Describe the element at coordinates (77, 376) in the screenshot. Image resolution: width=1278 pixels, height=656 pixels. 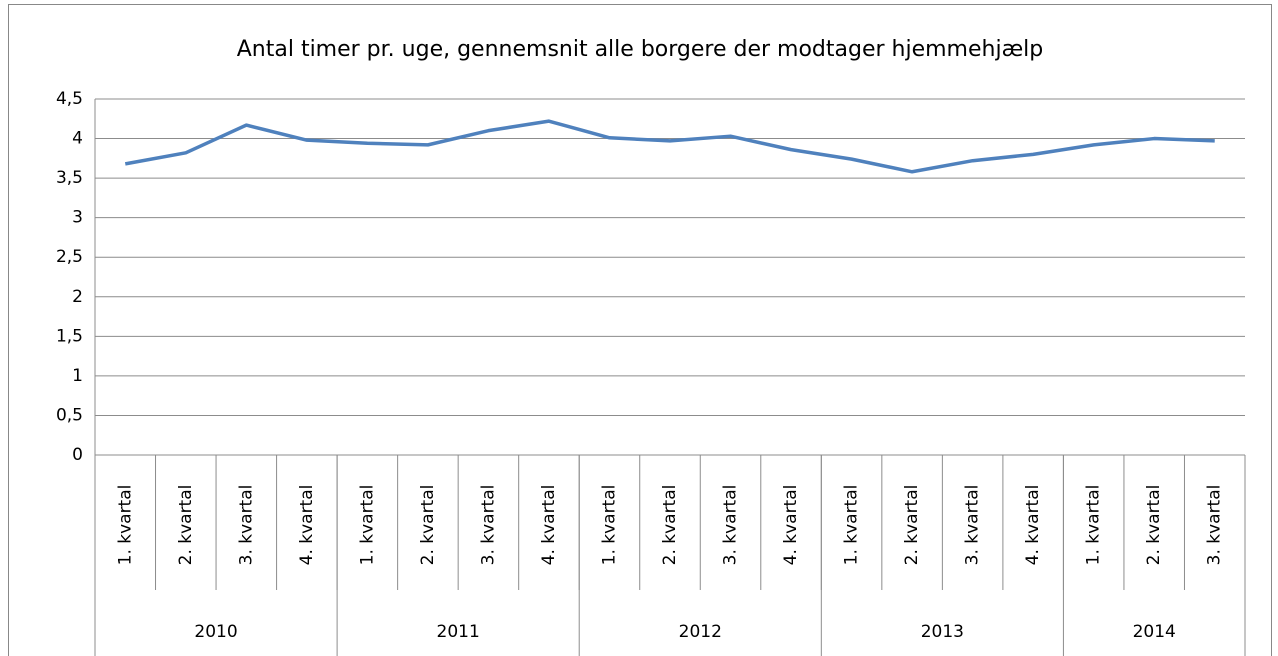
I see `y-tick-label: 1` at that location.